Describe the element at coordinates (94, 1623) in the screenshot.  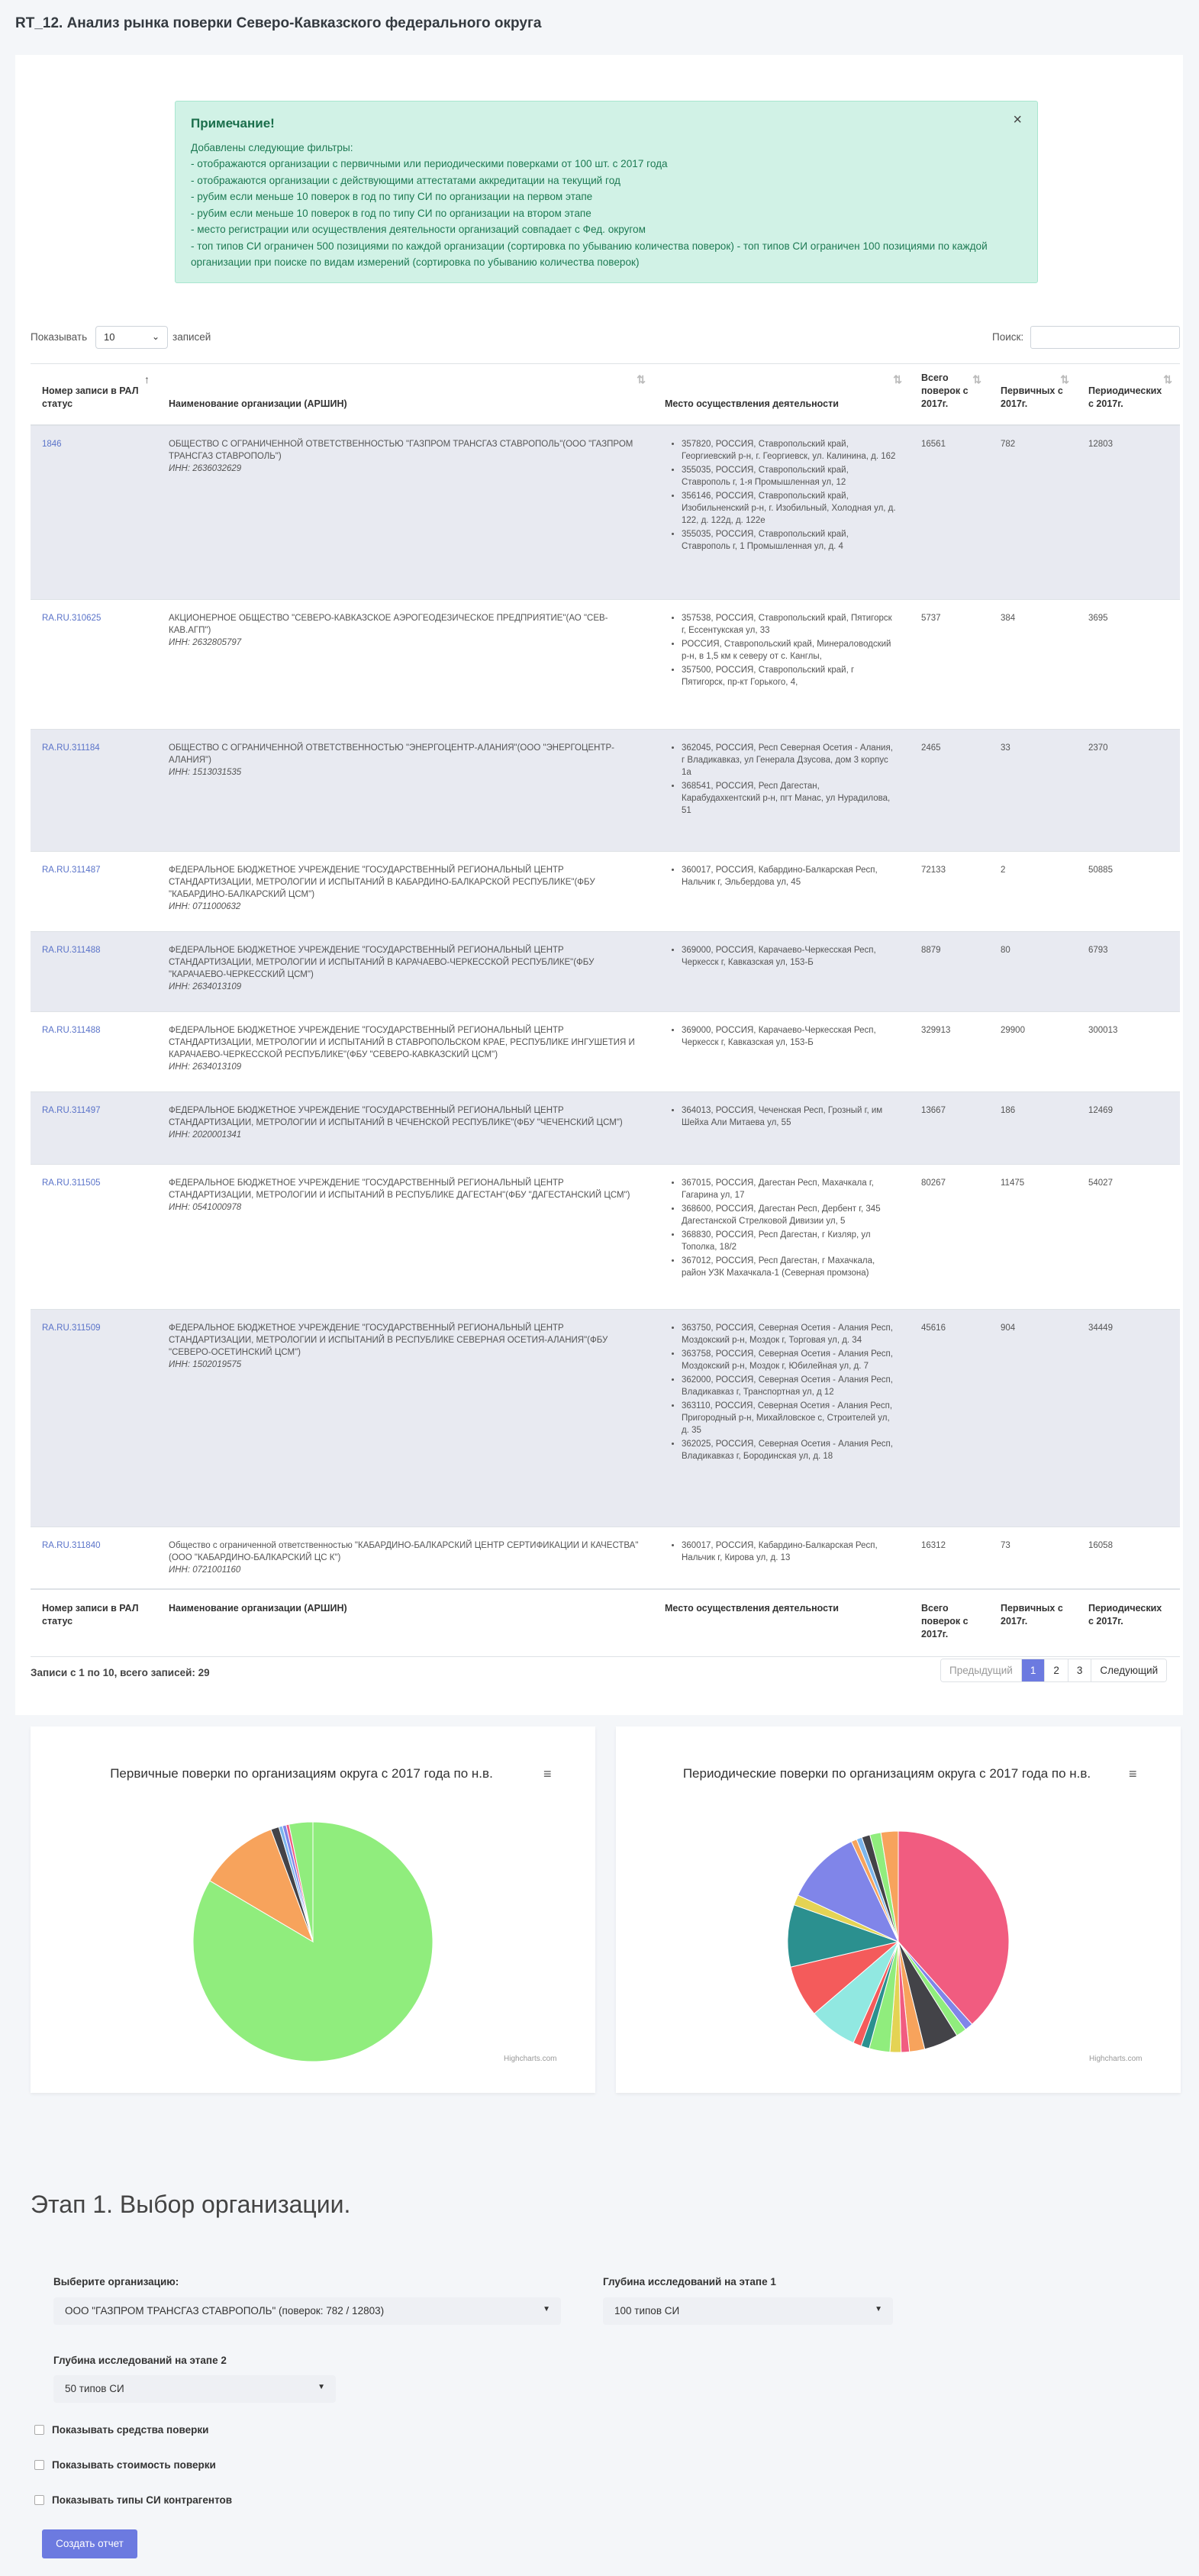
I see `footer-id: Номер записи в РАЛ статус` at that location.